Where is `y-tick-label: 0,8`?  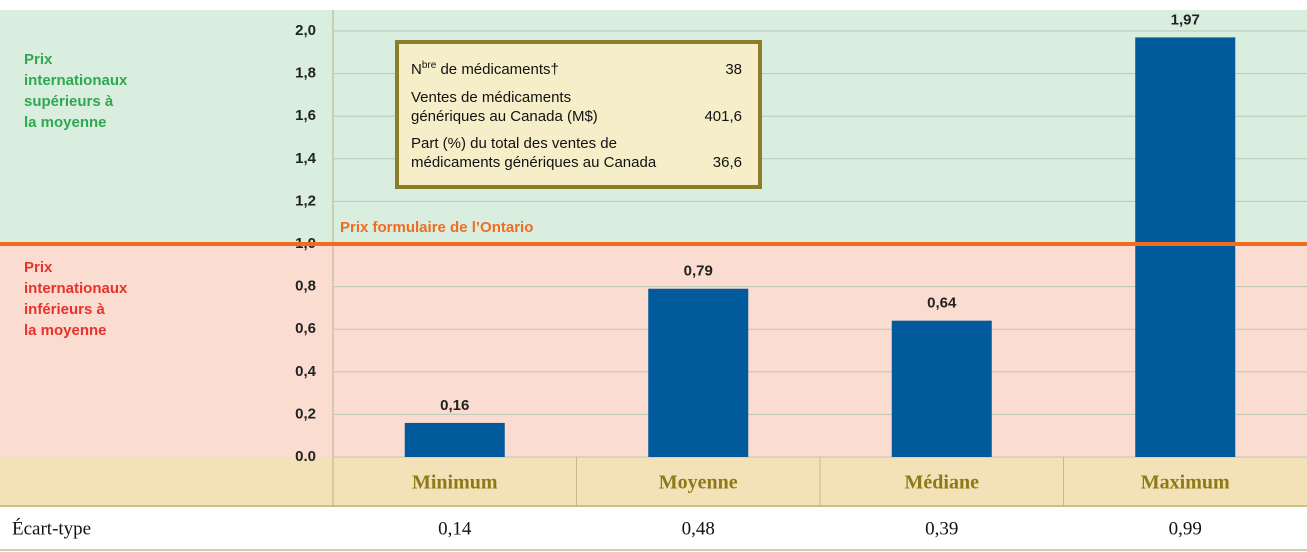 y-tick-label: 0,8 is located at coordinates (305, 286).